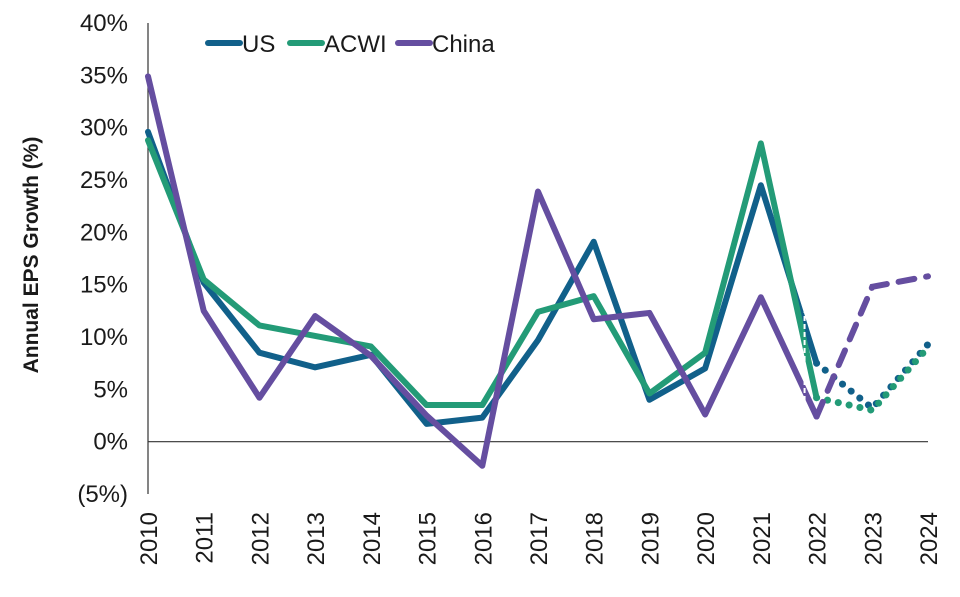  What do you see at coordinates (110, 389) in the screenshot?
I see `y-tick-label: 5%` at bounding box center [110, 389].